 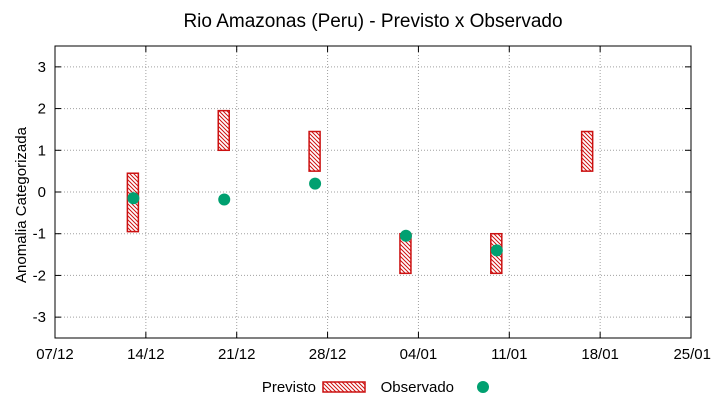 I want to click on y-tick-labels: 3 2 1 0 -1 -2 -3, so click(x=39, y=192).